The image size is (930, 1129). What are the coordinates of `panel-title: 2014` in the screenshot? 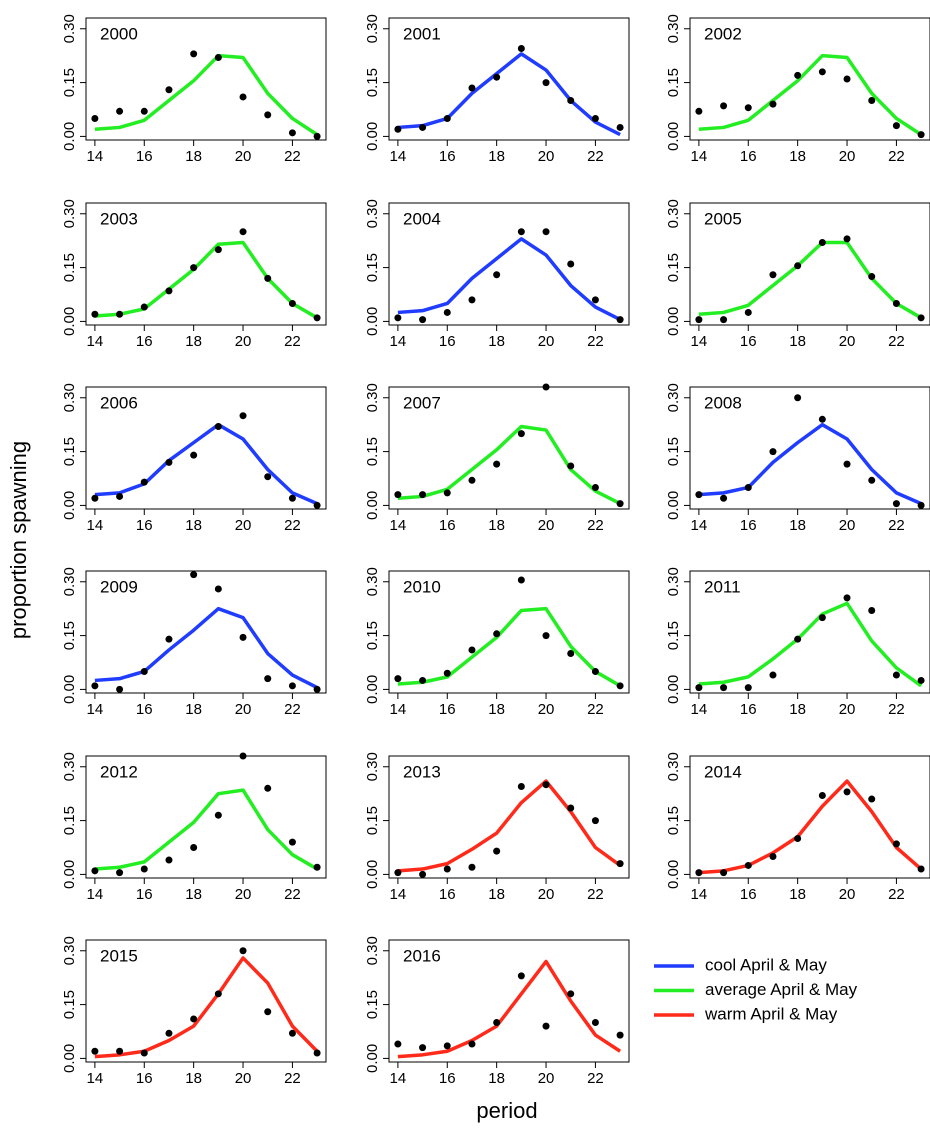 It's located at (723, 771).